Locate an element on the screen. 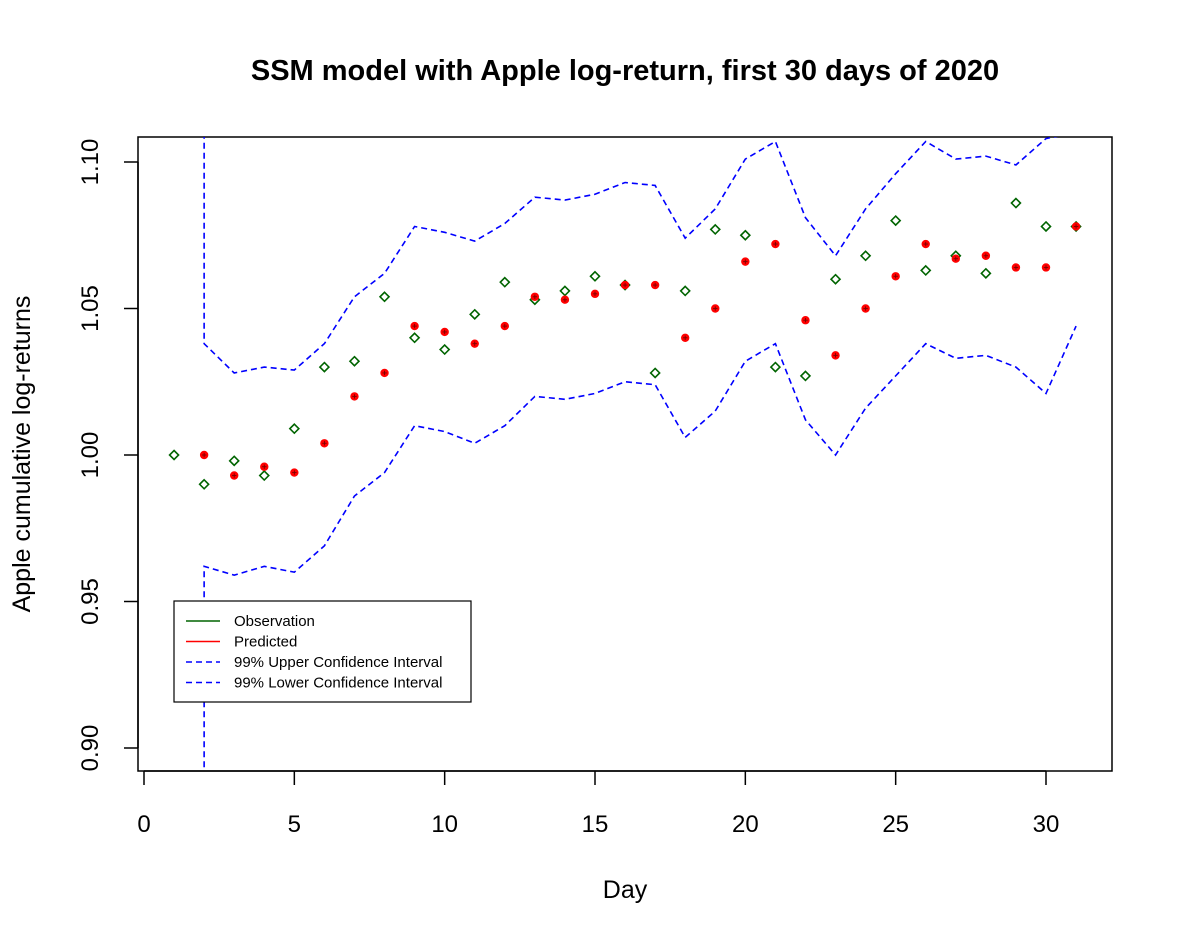 This screenshot has height=943, width=1184. y-axis-label: Apple cumulative log-returns is located at coordinates (22, 454).